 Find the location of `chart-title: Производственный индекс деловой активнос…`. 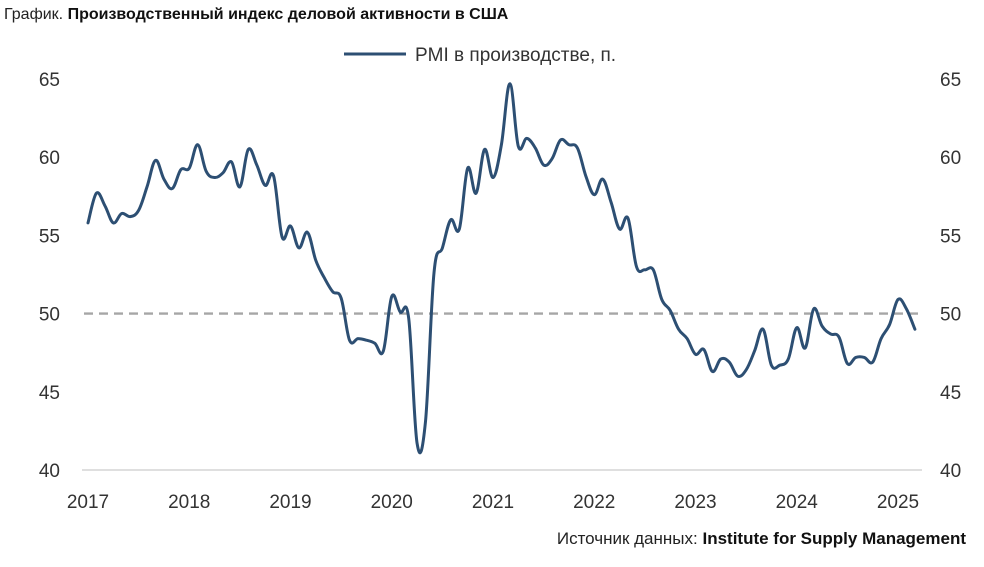

chart-title: Производственный индекс деловой активнос… is located at coordinates (288, 14).